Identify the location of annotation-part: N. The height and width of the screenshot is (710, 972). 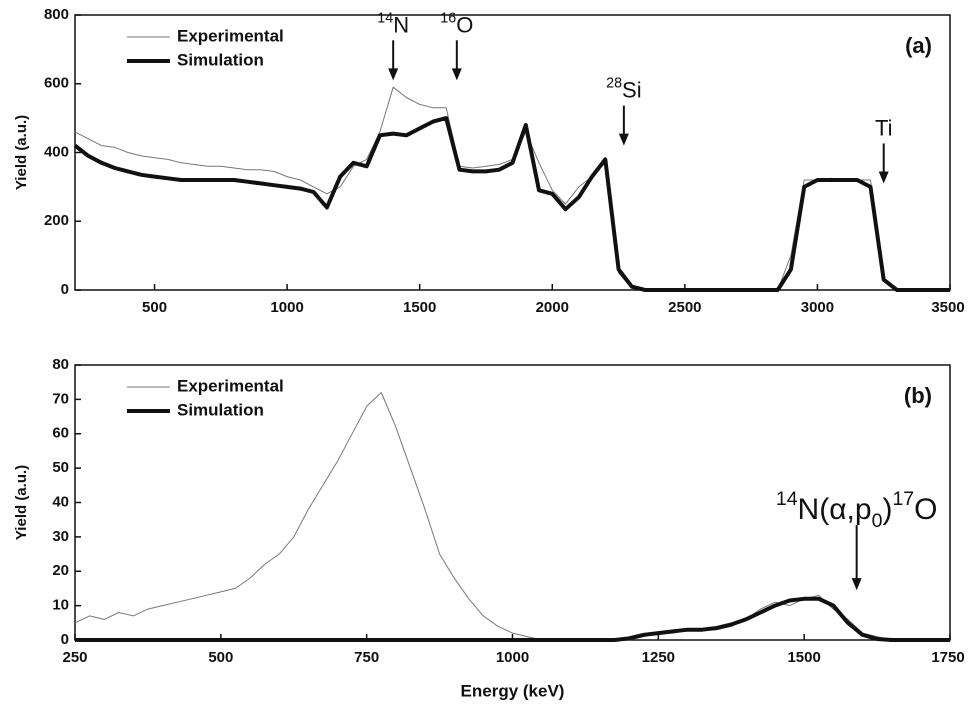
(401, 24).